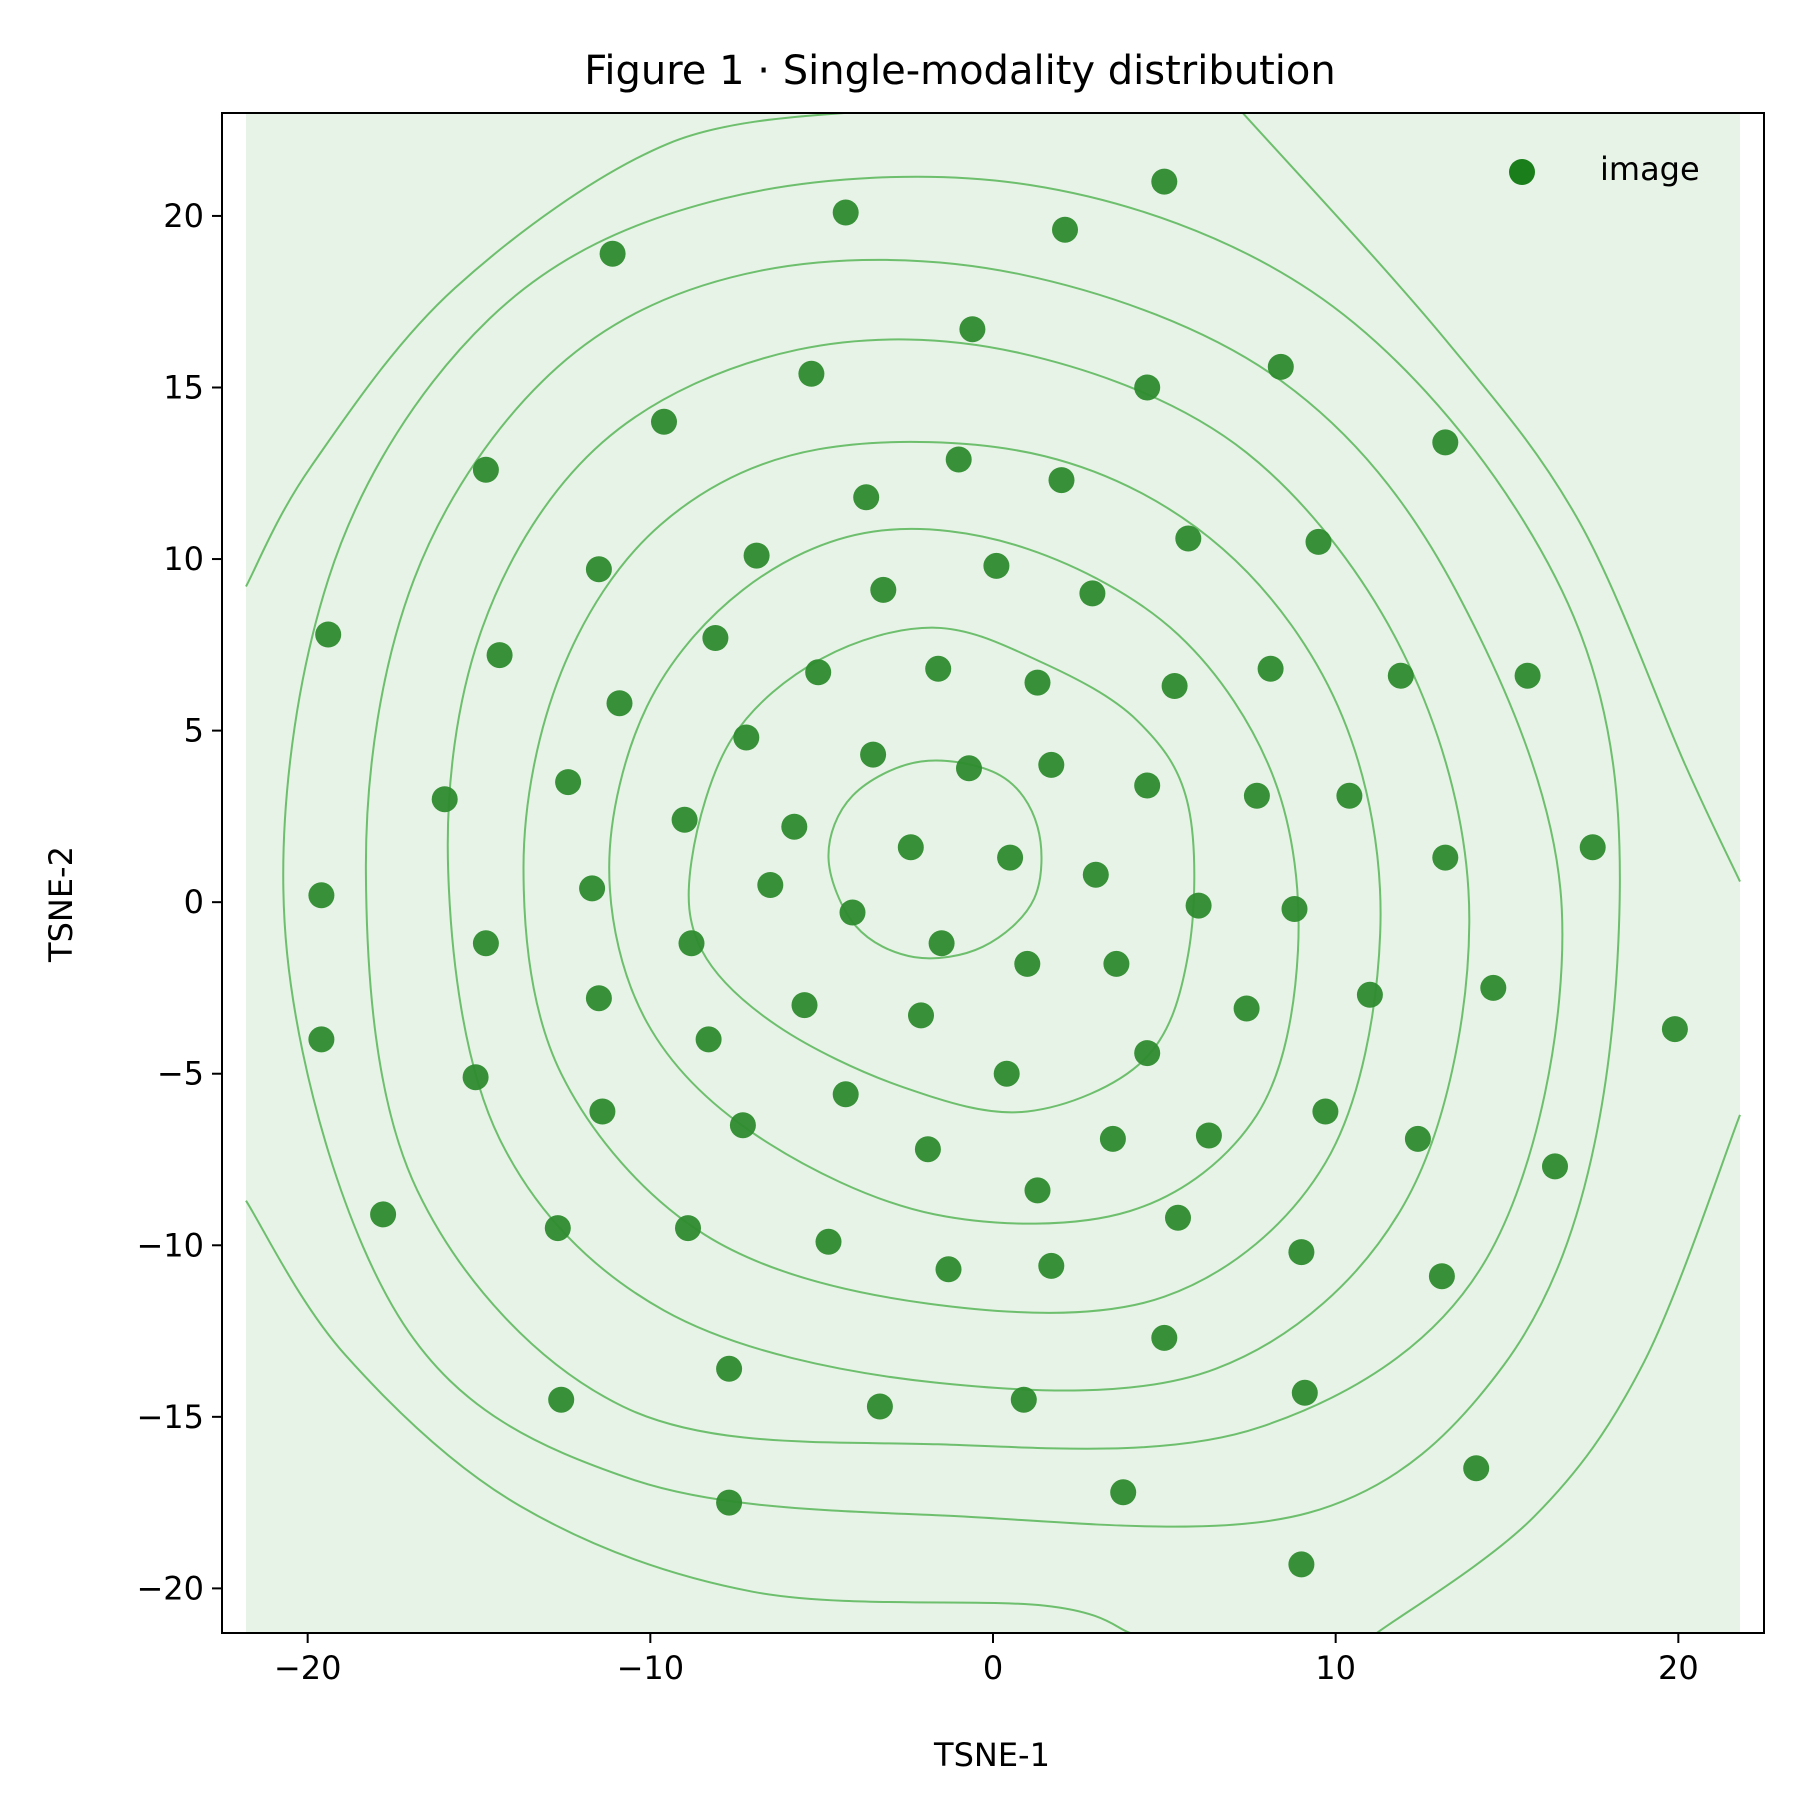  I want to click on x-tick-label: 10, so click(1335, 1668).